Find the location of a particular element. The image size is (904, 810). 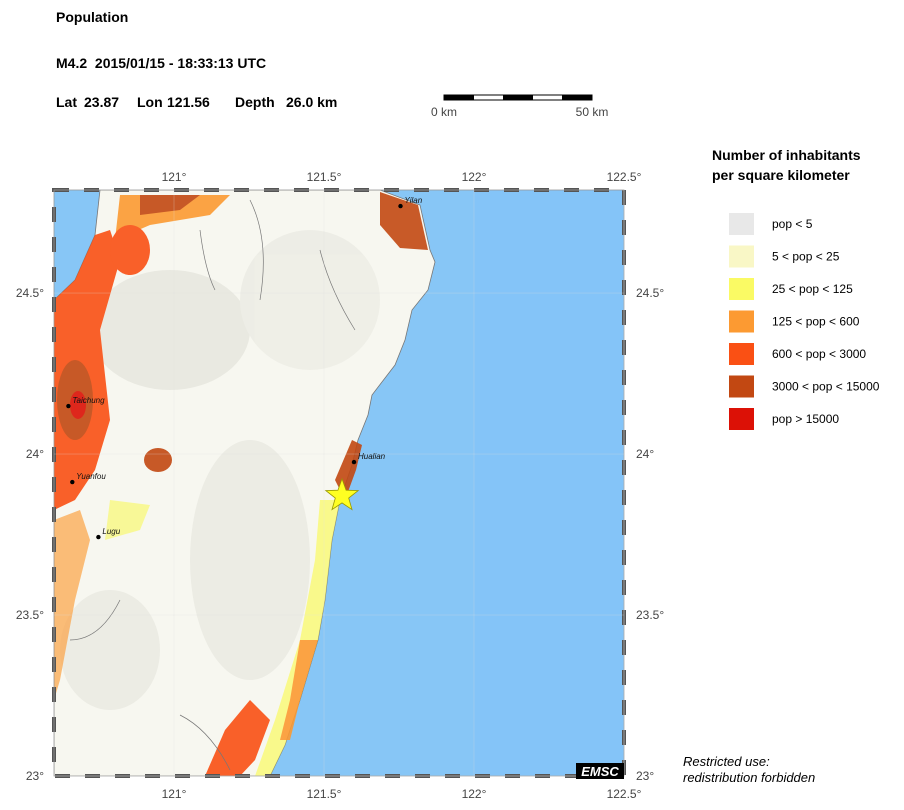

legend-label: 5 < pop < 25 is located at coordinates (806, 257).